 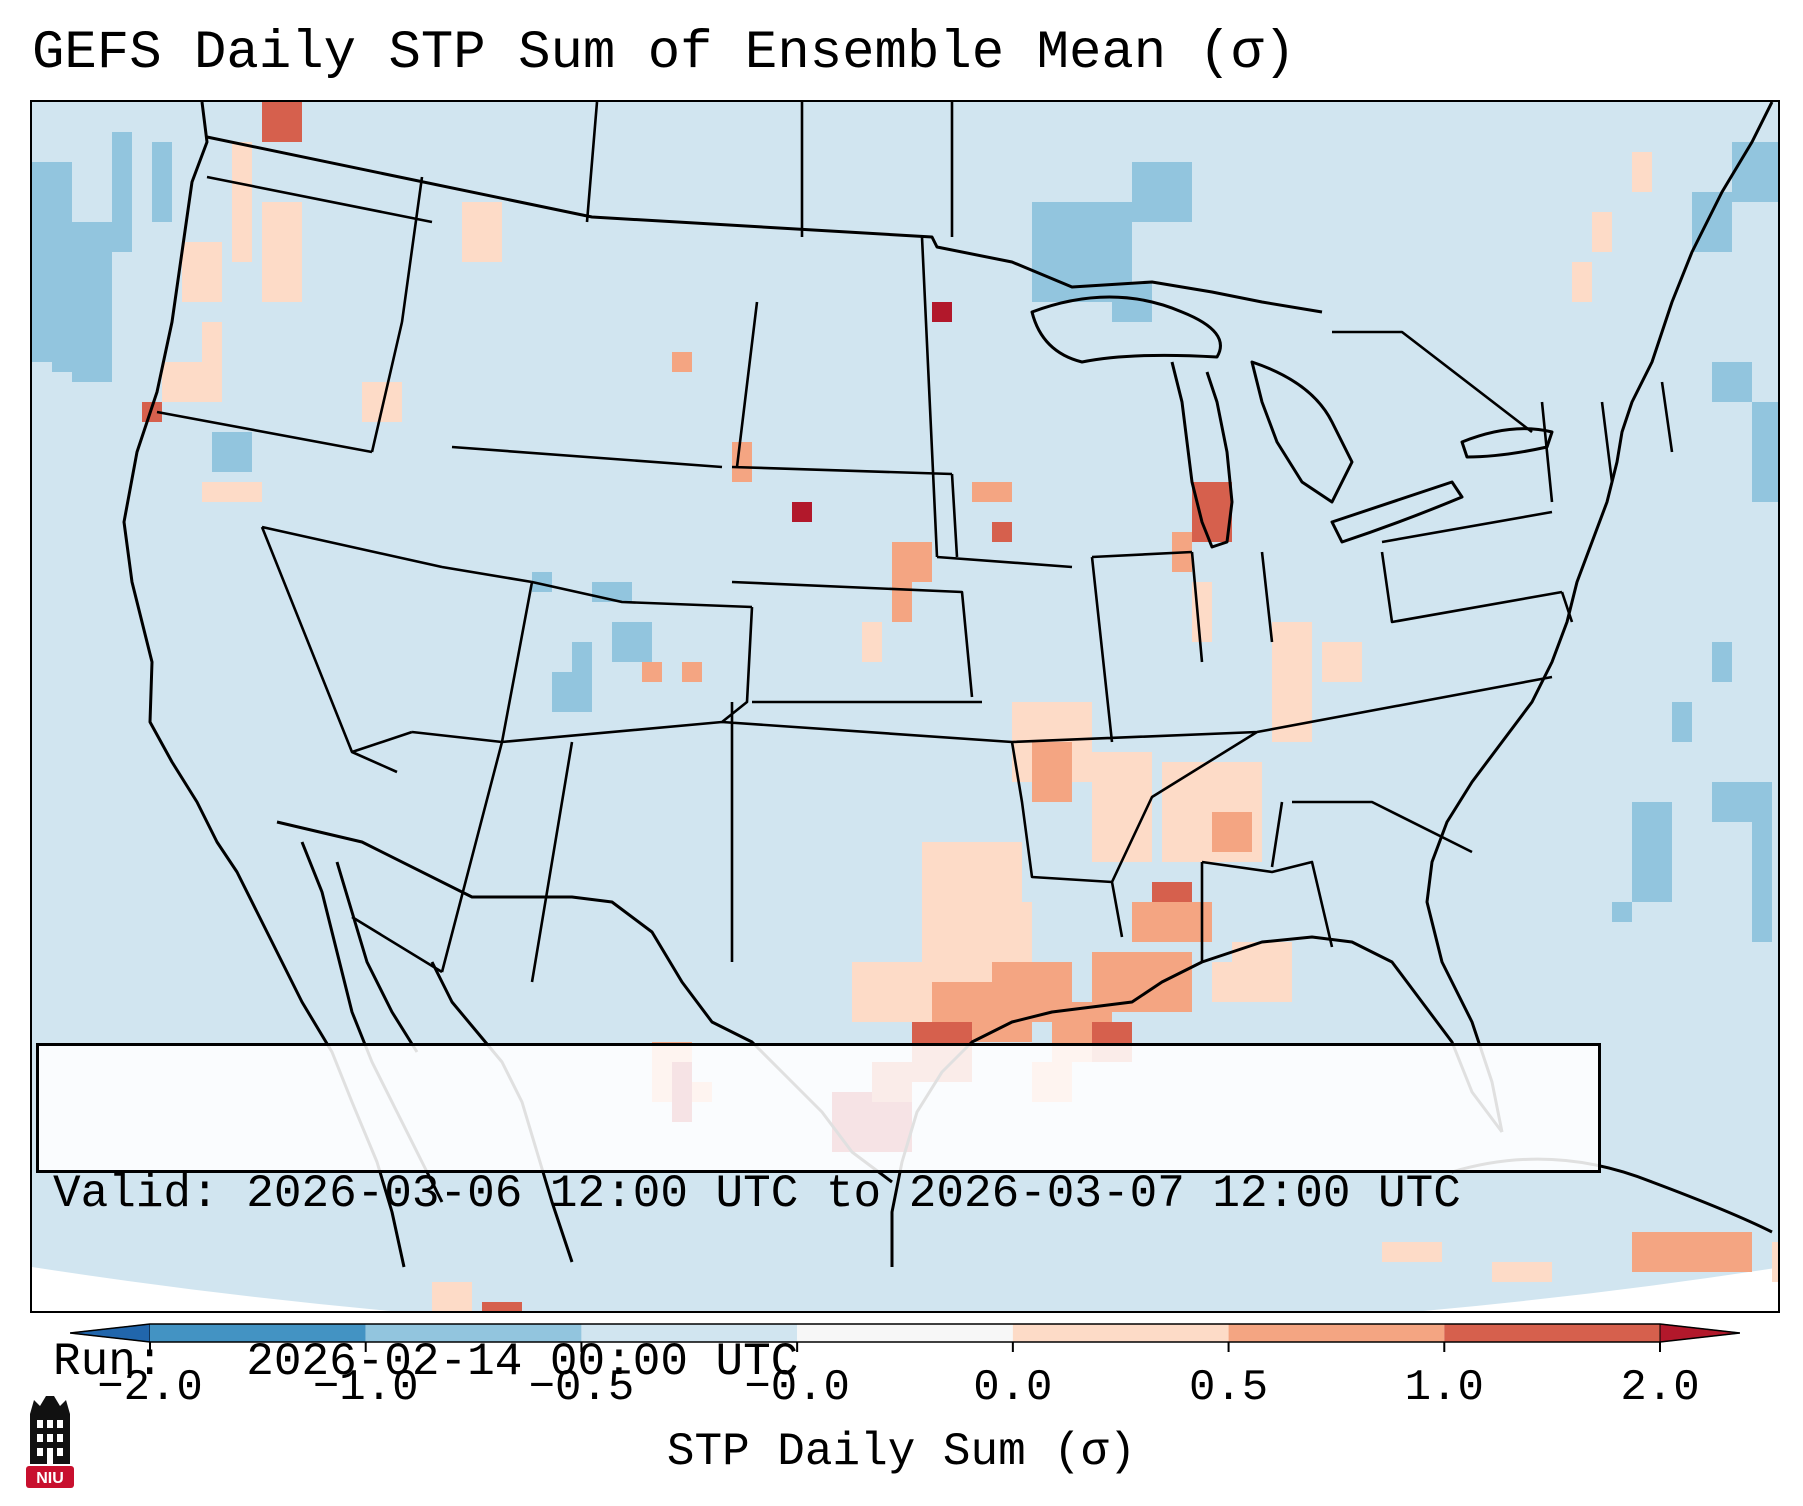 I want to click on lake-huron, so click(x=1302, y=432).